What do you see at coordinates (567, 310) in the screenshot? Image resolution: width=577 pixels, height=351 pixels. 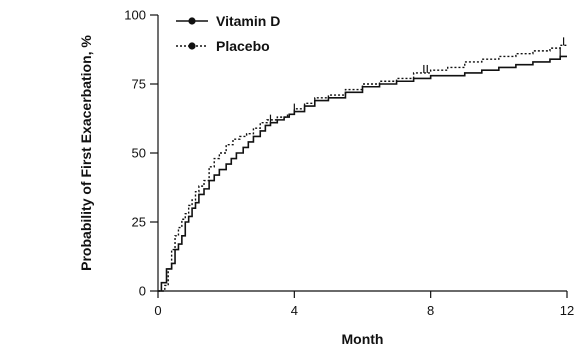 I see `x-tick-label: 12` at bounding box center [567, 310].